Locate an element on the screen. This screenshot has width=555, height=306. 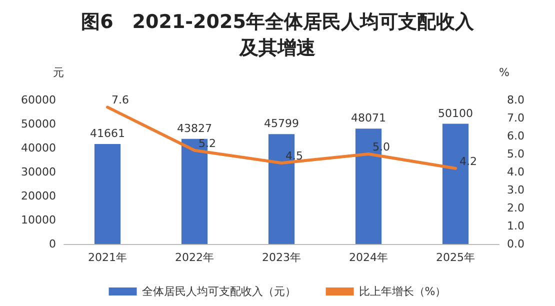
x-tick-label: 2022年 is located at coordinates (194, 257).